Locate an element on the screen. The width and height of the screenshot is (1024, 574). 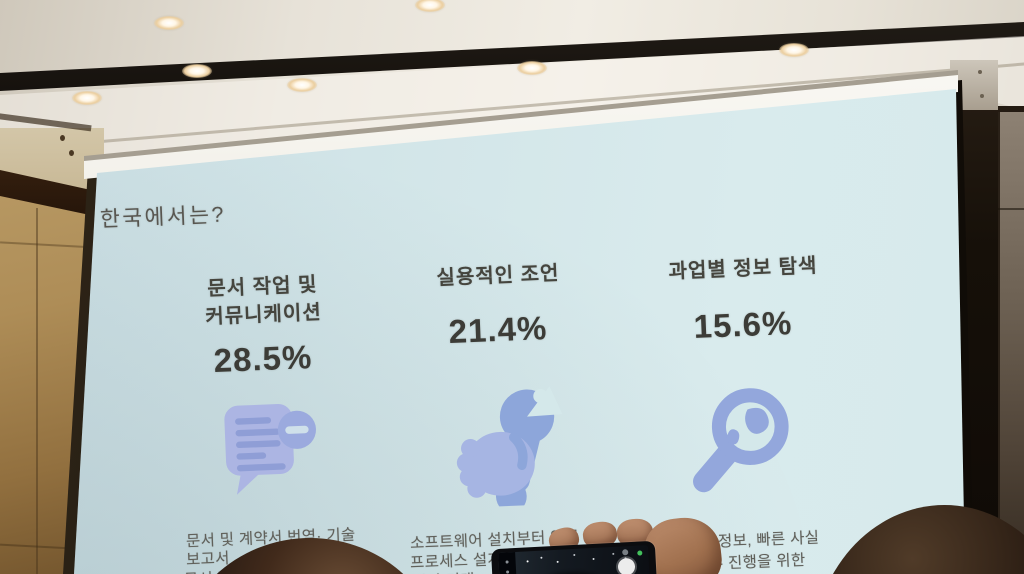
viewfinder-lights is located at coordinates (527, 561).